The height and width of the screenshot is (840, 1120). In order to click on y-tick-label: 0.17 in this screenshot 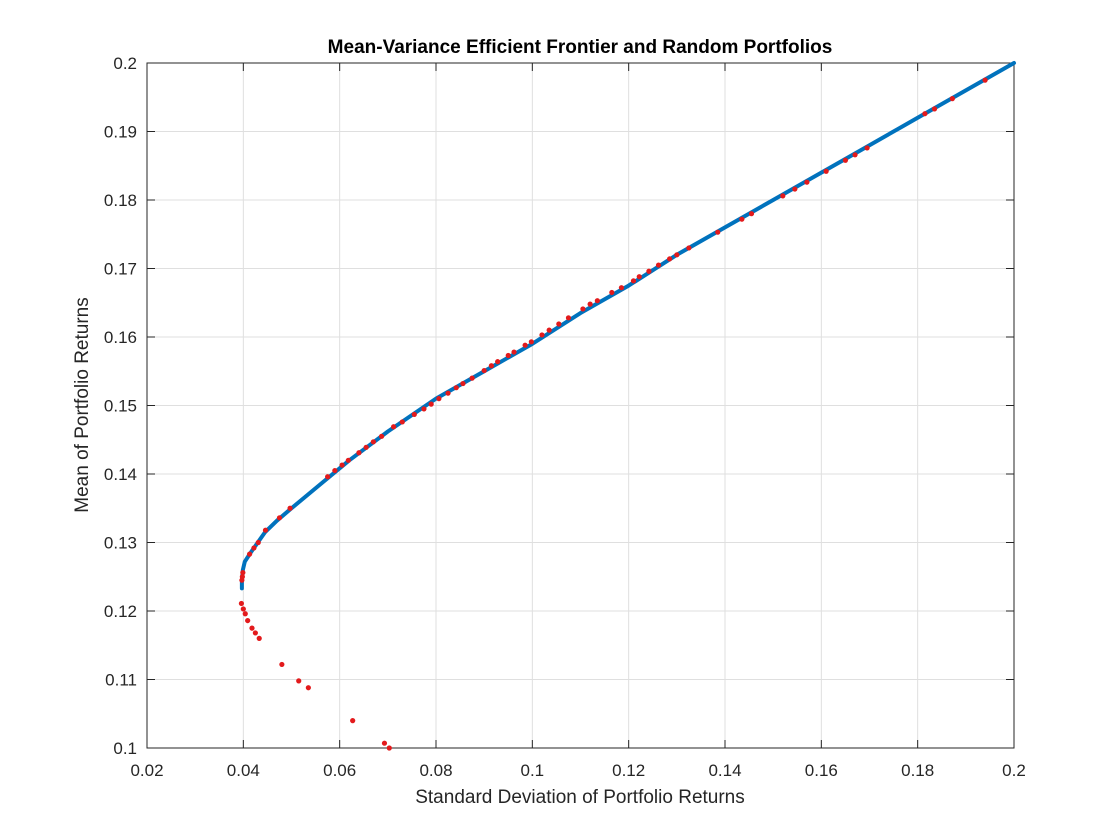, I will do `click(120, 269)`.